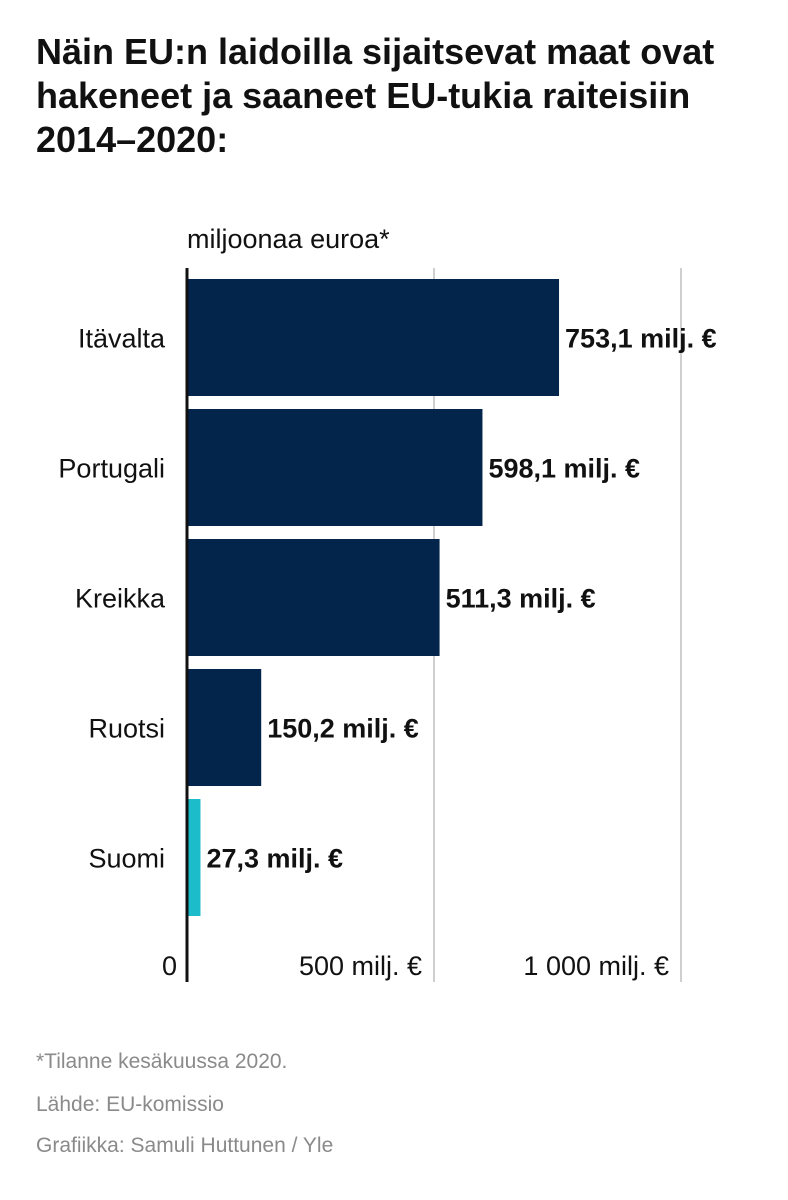 The height and width of the screenshot is (1200, 788). Describe the element at coordinates (111, 469) in the screenshot. I see `category-label: Portugali` at that location.